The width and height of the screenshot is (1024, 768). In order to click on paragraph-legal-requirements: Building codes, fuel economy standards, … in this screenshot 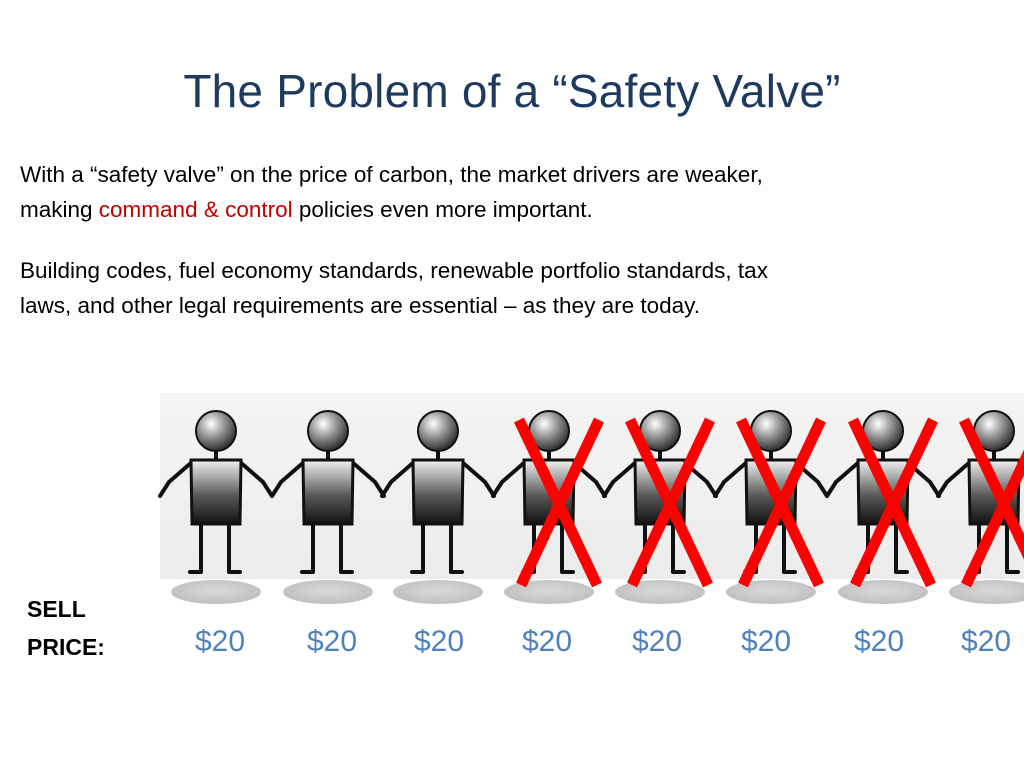, I will do `click(515, 288)`.